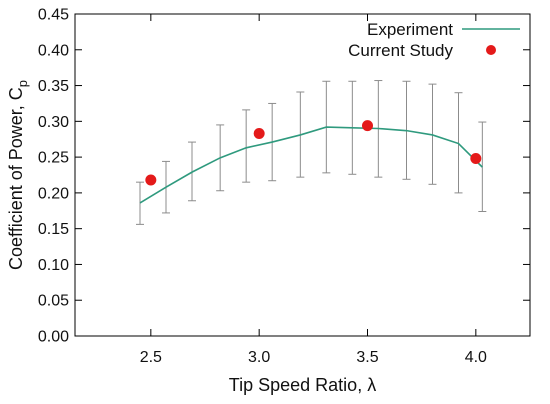  What do you see at coordinates (53, 193) in the screenshot?
I see `y-tick-label: 0.20` at bounding box center [53, 193].